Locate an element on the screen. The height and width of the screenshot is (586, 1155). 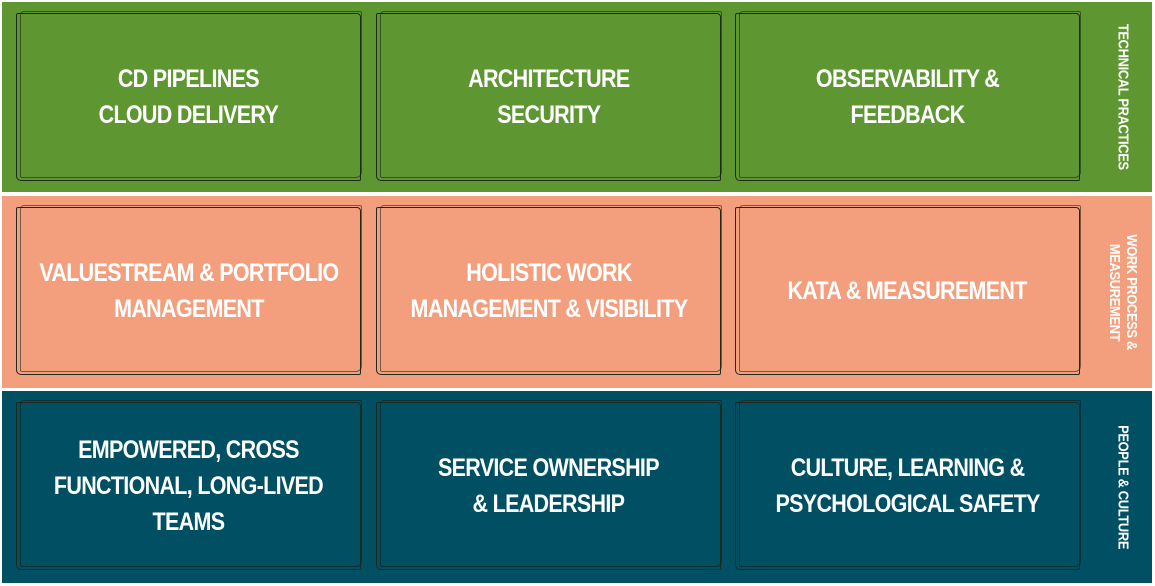
cell-label: SERVICE OWNERSHIP & LEADERSHIP is located at coordinates (549, 486).